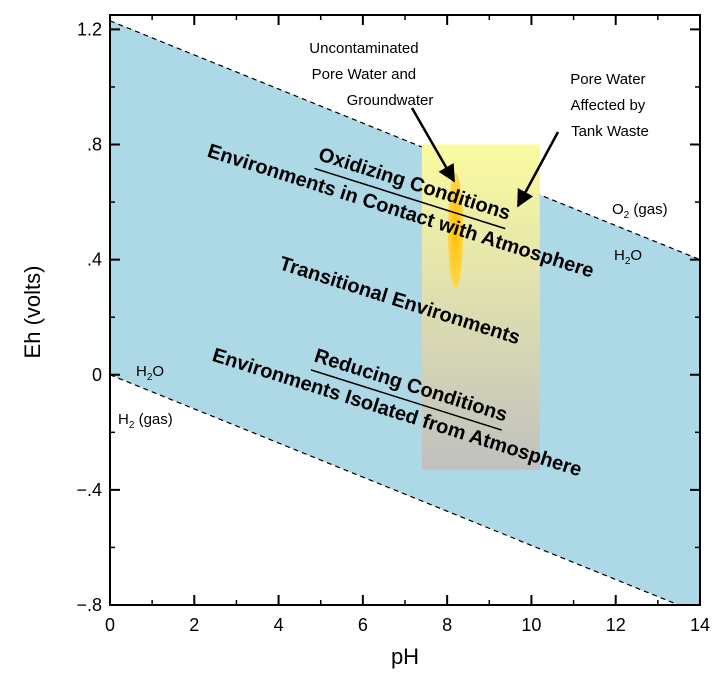 The width and height of the screenshot is (718, 684). Describe the element at coordinates (538, 169) in the screenshot. I see `tank-waste-arrow` at that location.